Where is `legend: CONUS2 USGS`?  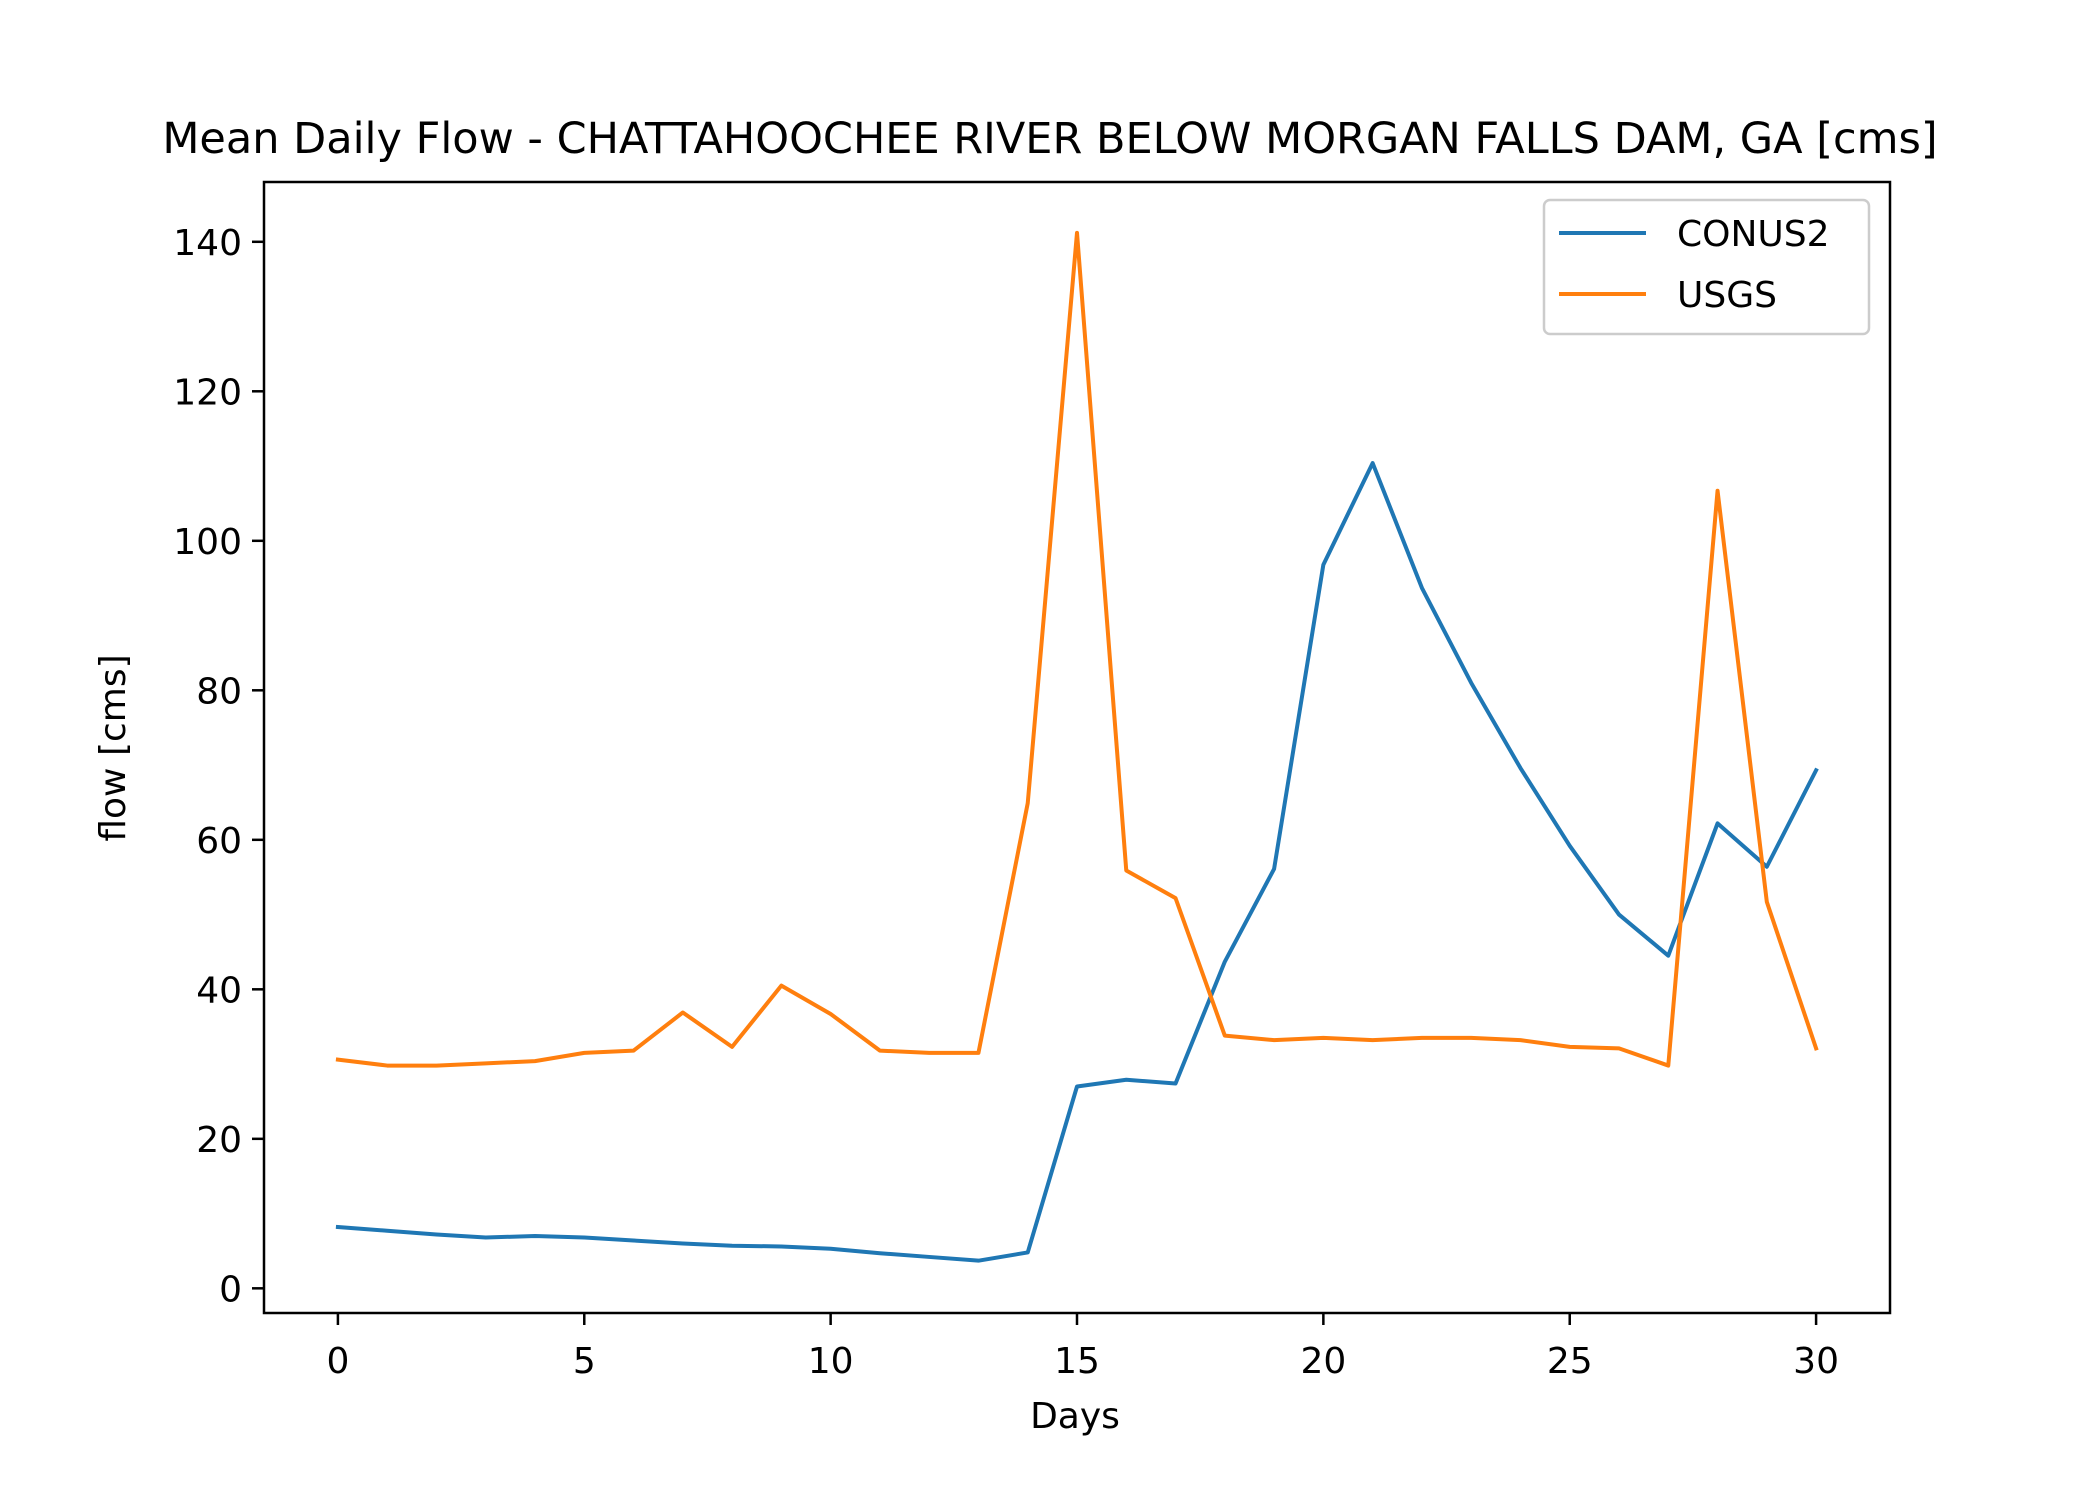
legend: CONUS2 USGS is located at coordinates (1706, 267).